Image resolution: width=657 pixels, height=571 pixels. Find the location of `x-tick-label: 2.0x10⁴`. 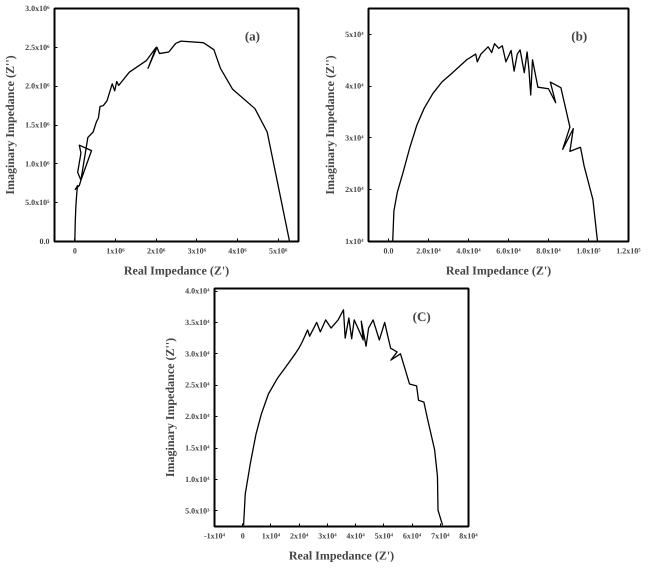

x-tick-label: 2.0x10⁴ is located at coordinates (429, 251).